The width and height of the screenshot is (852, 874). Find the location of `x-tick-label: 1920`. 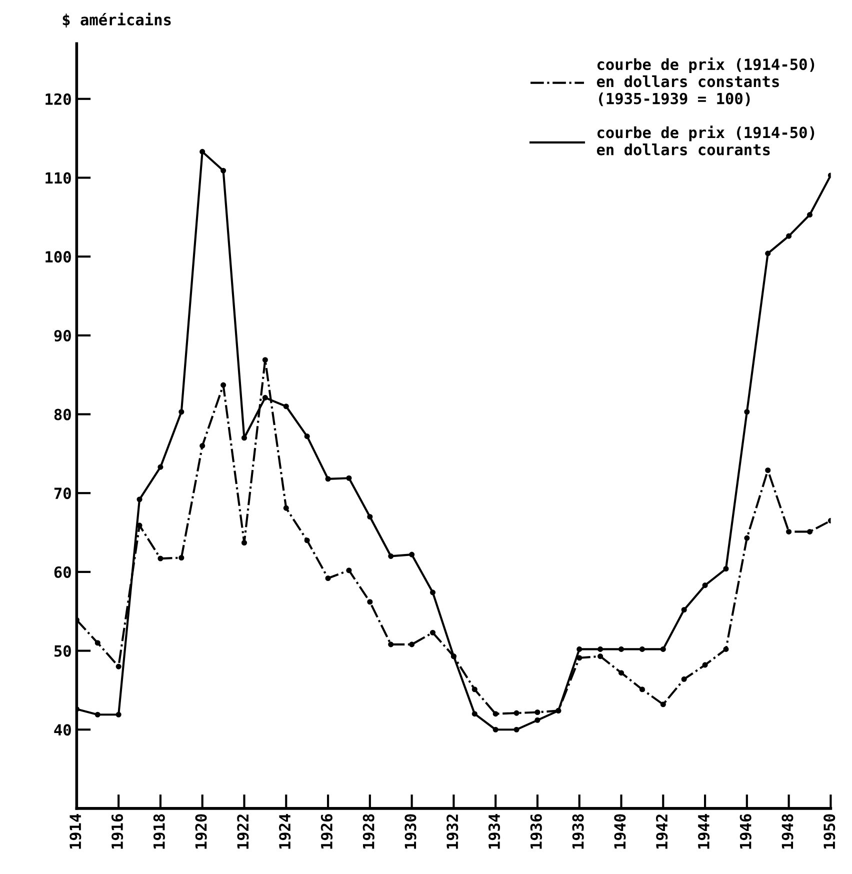

x-tick-label: 1920 is located at coordinates (201, 831).